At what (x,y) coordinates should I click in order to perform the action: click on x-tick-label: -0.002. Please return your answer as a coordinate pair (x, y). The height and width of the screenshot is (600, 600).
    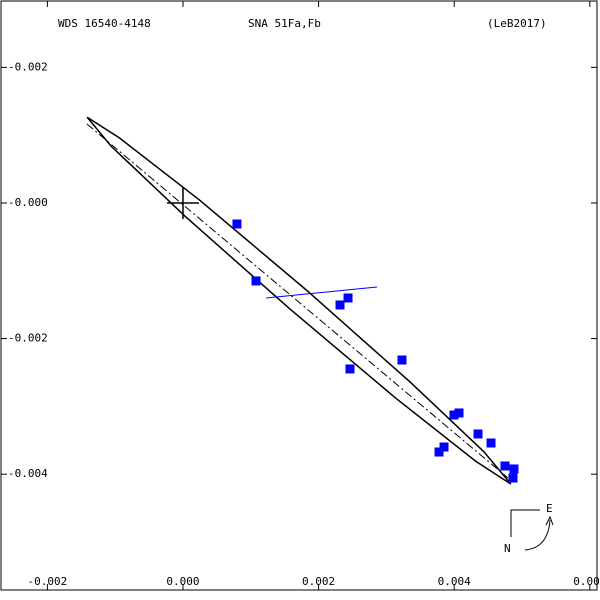
    Looking at the image, I should click on (48, 581).